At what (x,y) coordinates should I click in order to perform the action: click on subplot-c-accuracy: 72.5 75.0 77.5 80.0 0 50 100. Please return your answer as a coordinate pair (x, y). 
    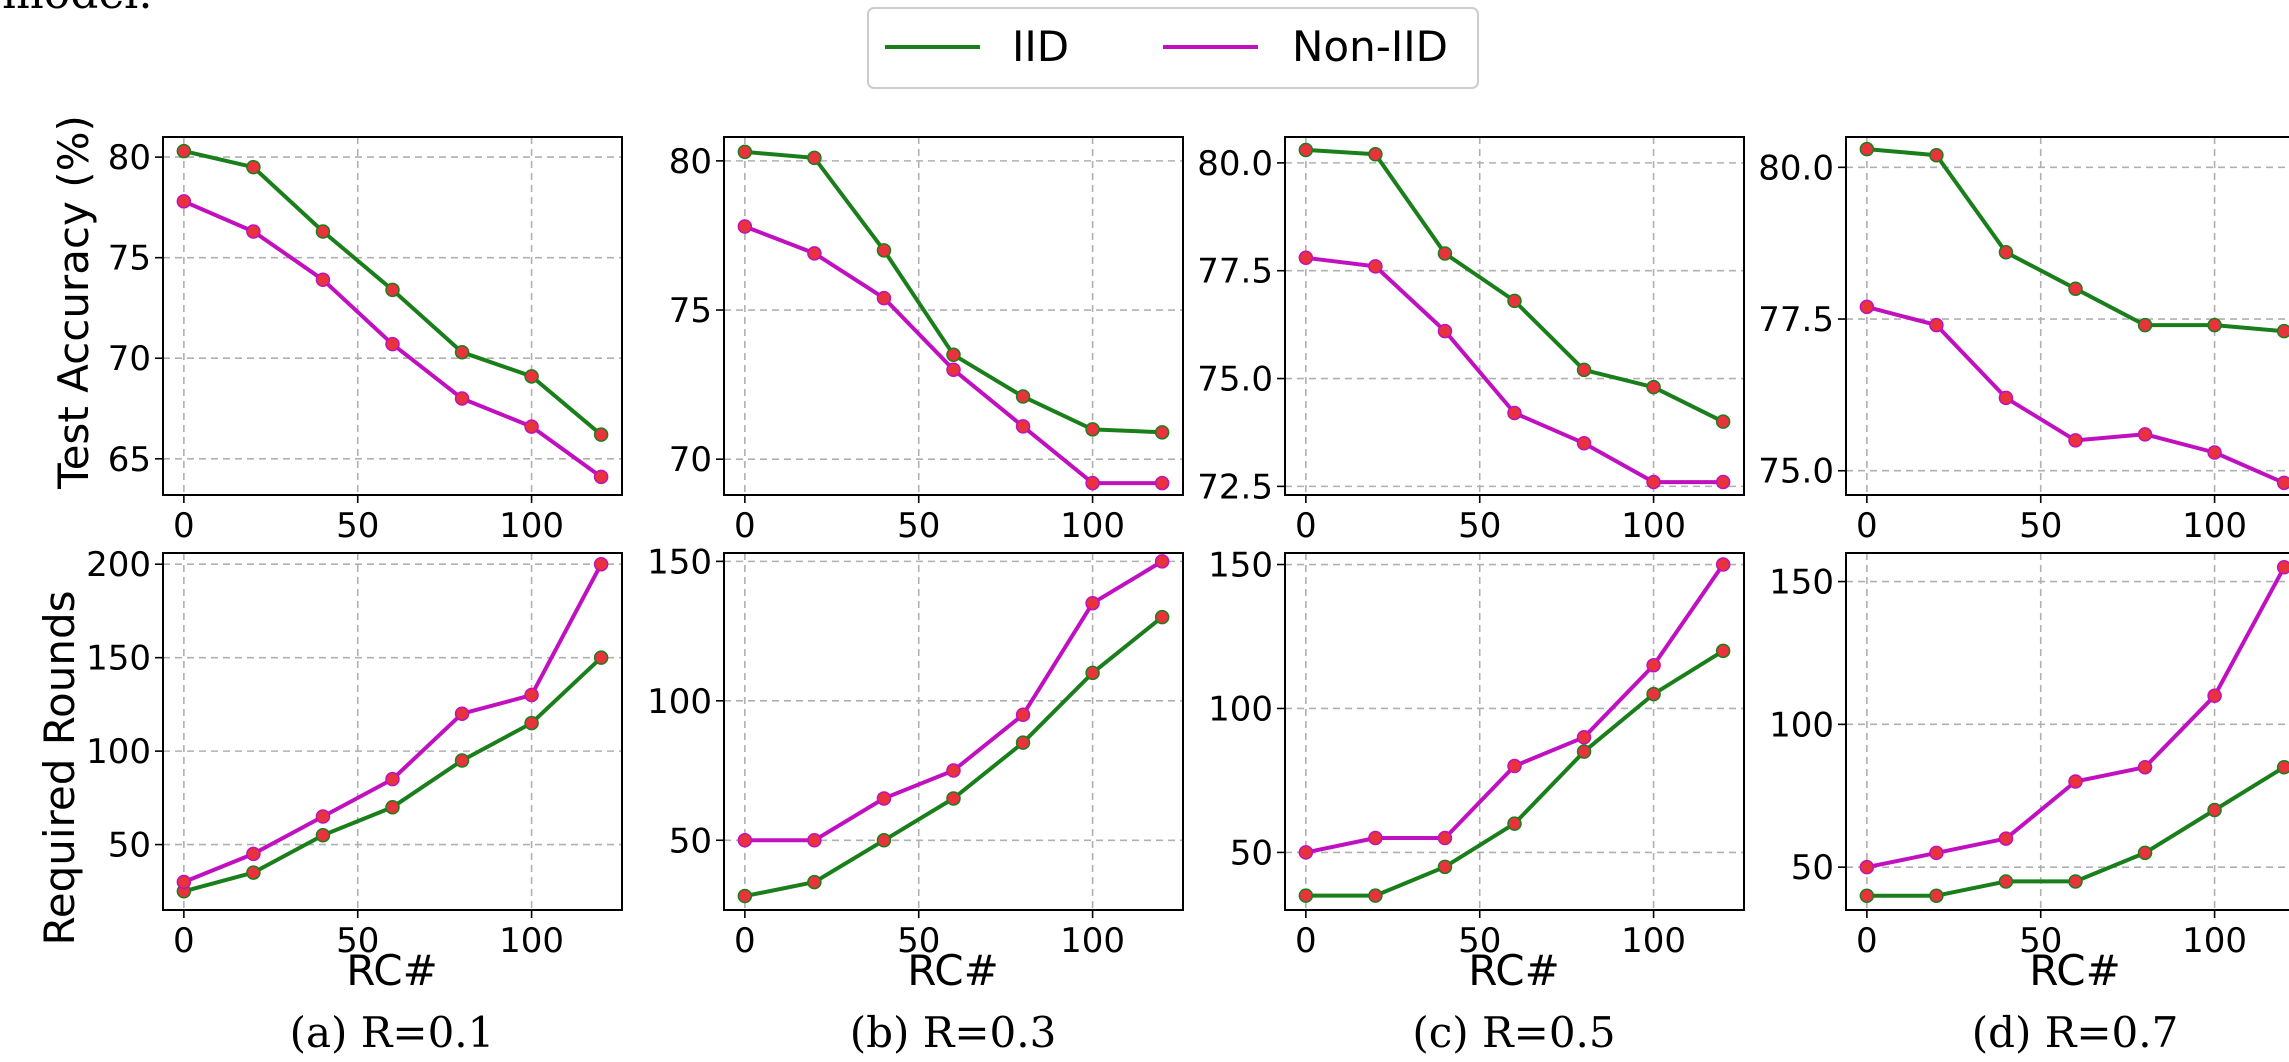
    Looking at the image, I should click on (1471, 341).